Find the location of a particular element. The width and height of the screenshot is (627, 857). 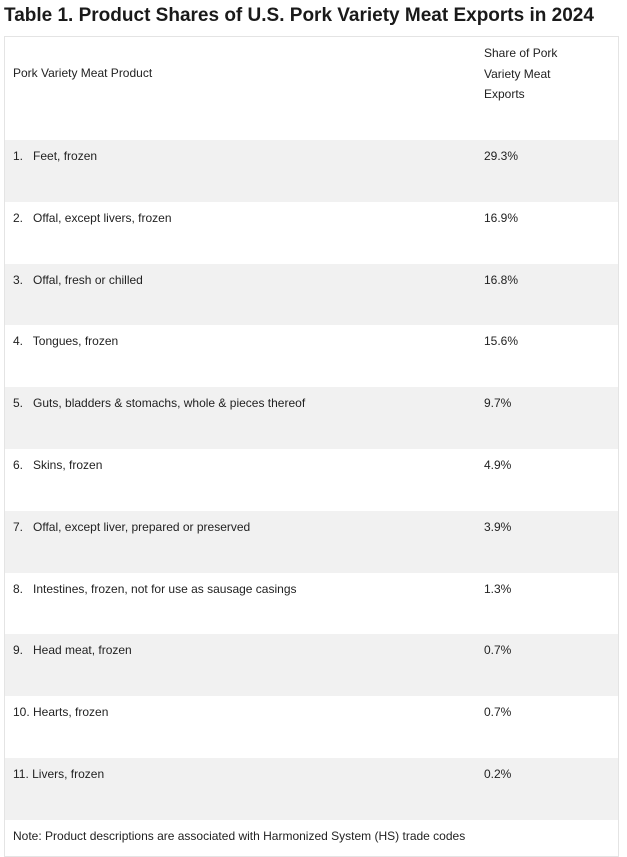

cell-share: 4.9% is located at coordinates (498, 464).